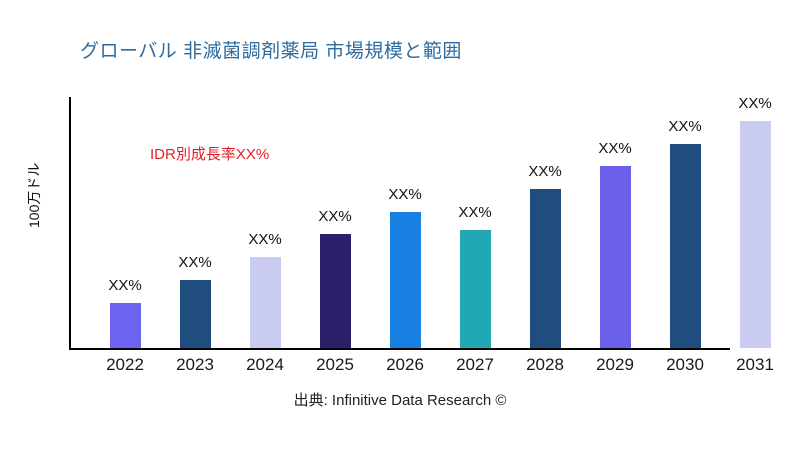 This screenshot has width=800, height=450. Describe the element at coordinates (405, 194) in the screenshot. I see `bar-value-label-2026: XX%` at that location.